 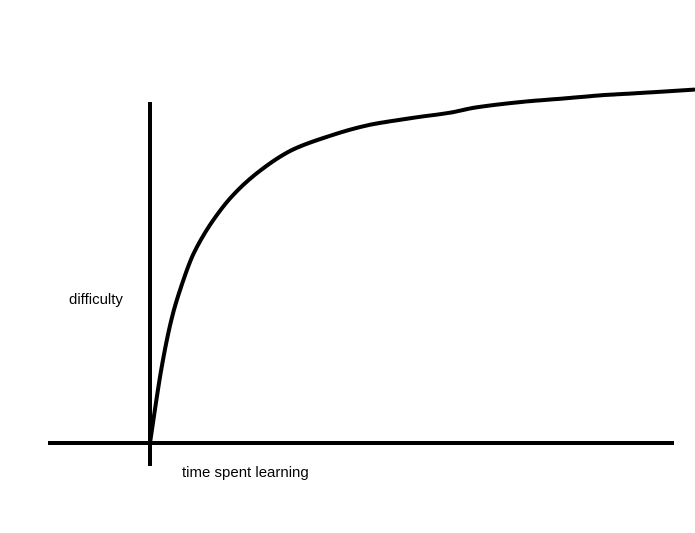 What do you see at coordinates (96, 299) in the screenshot?
I see `y-axis-label: difficulty` at bounding box center [96, 299].